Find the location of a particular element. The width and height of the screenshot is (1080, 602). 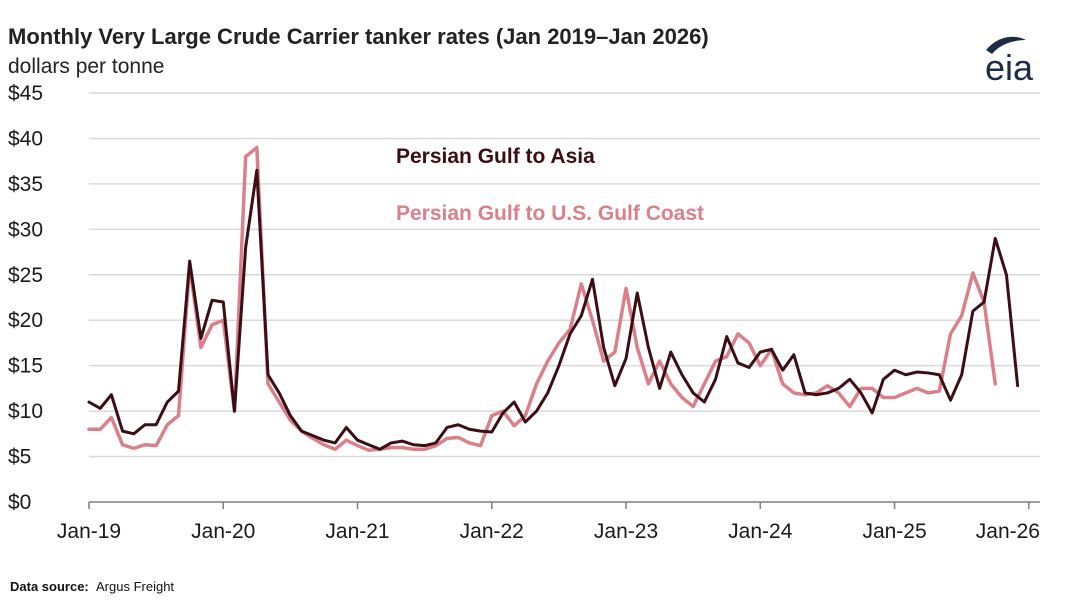

data-source-label: Data source: is located at coordinates (49, 586).